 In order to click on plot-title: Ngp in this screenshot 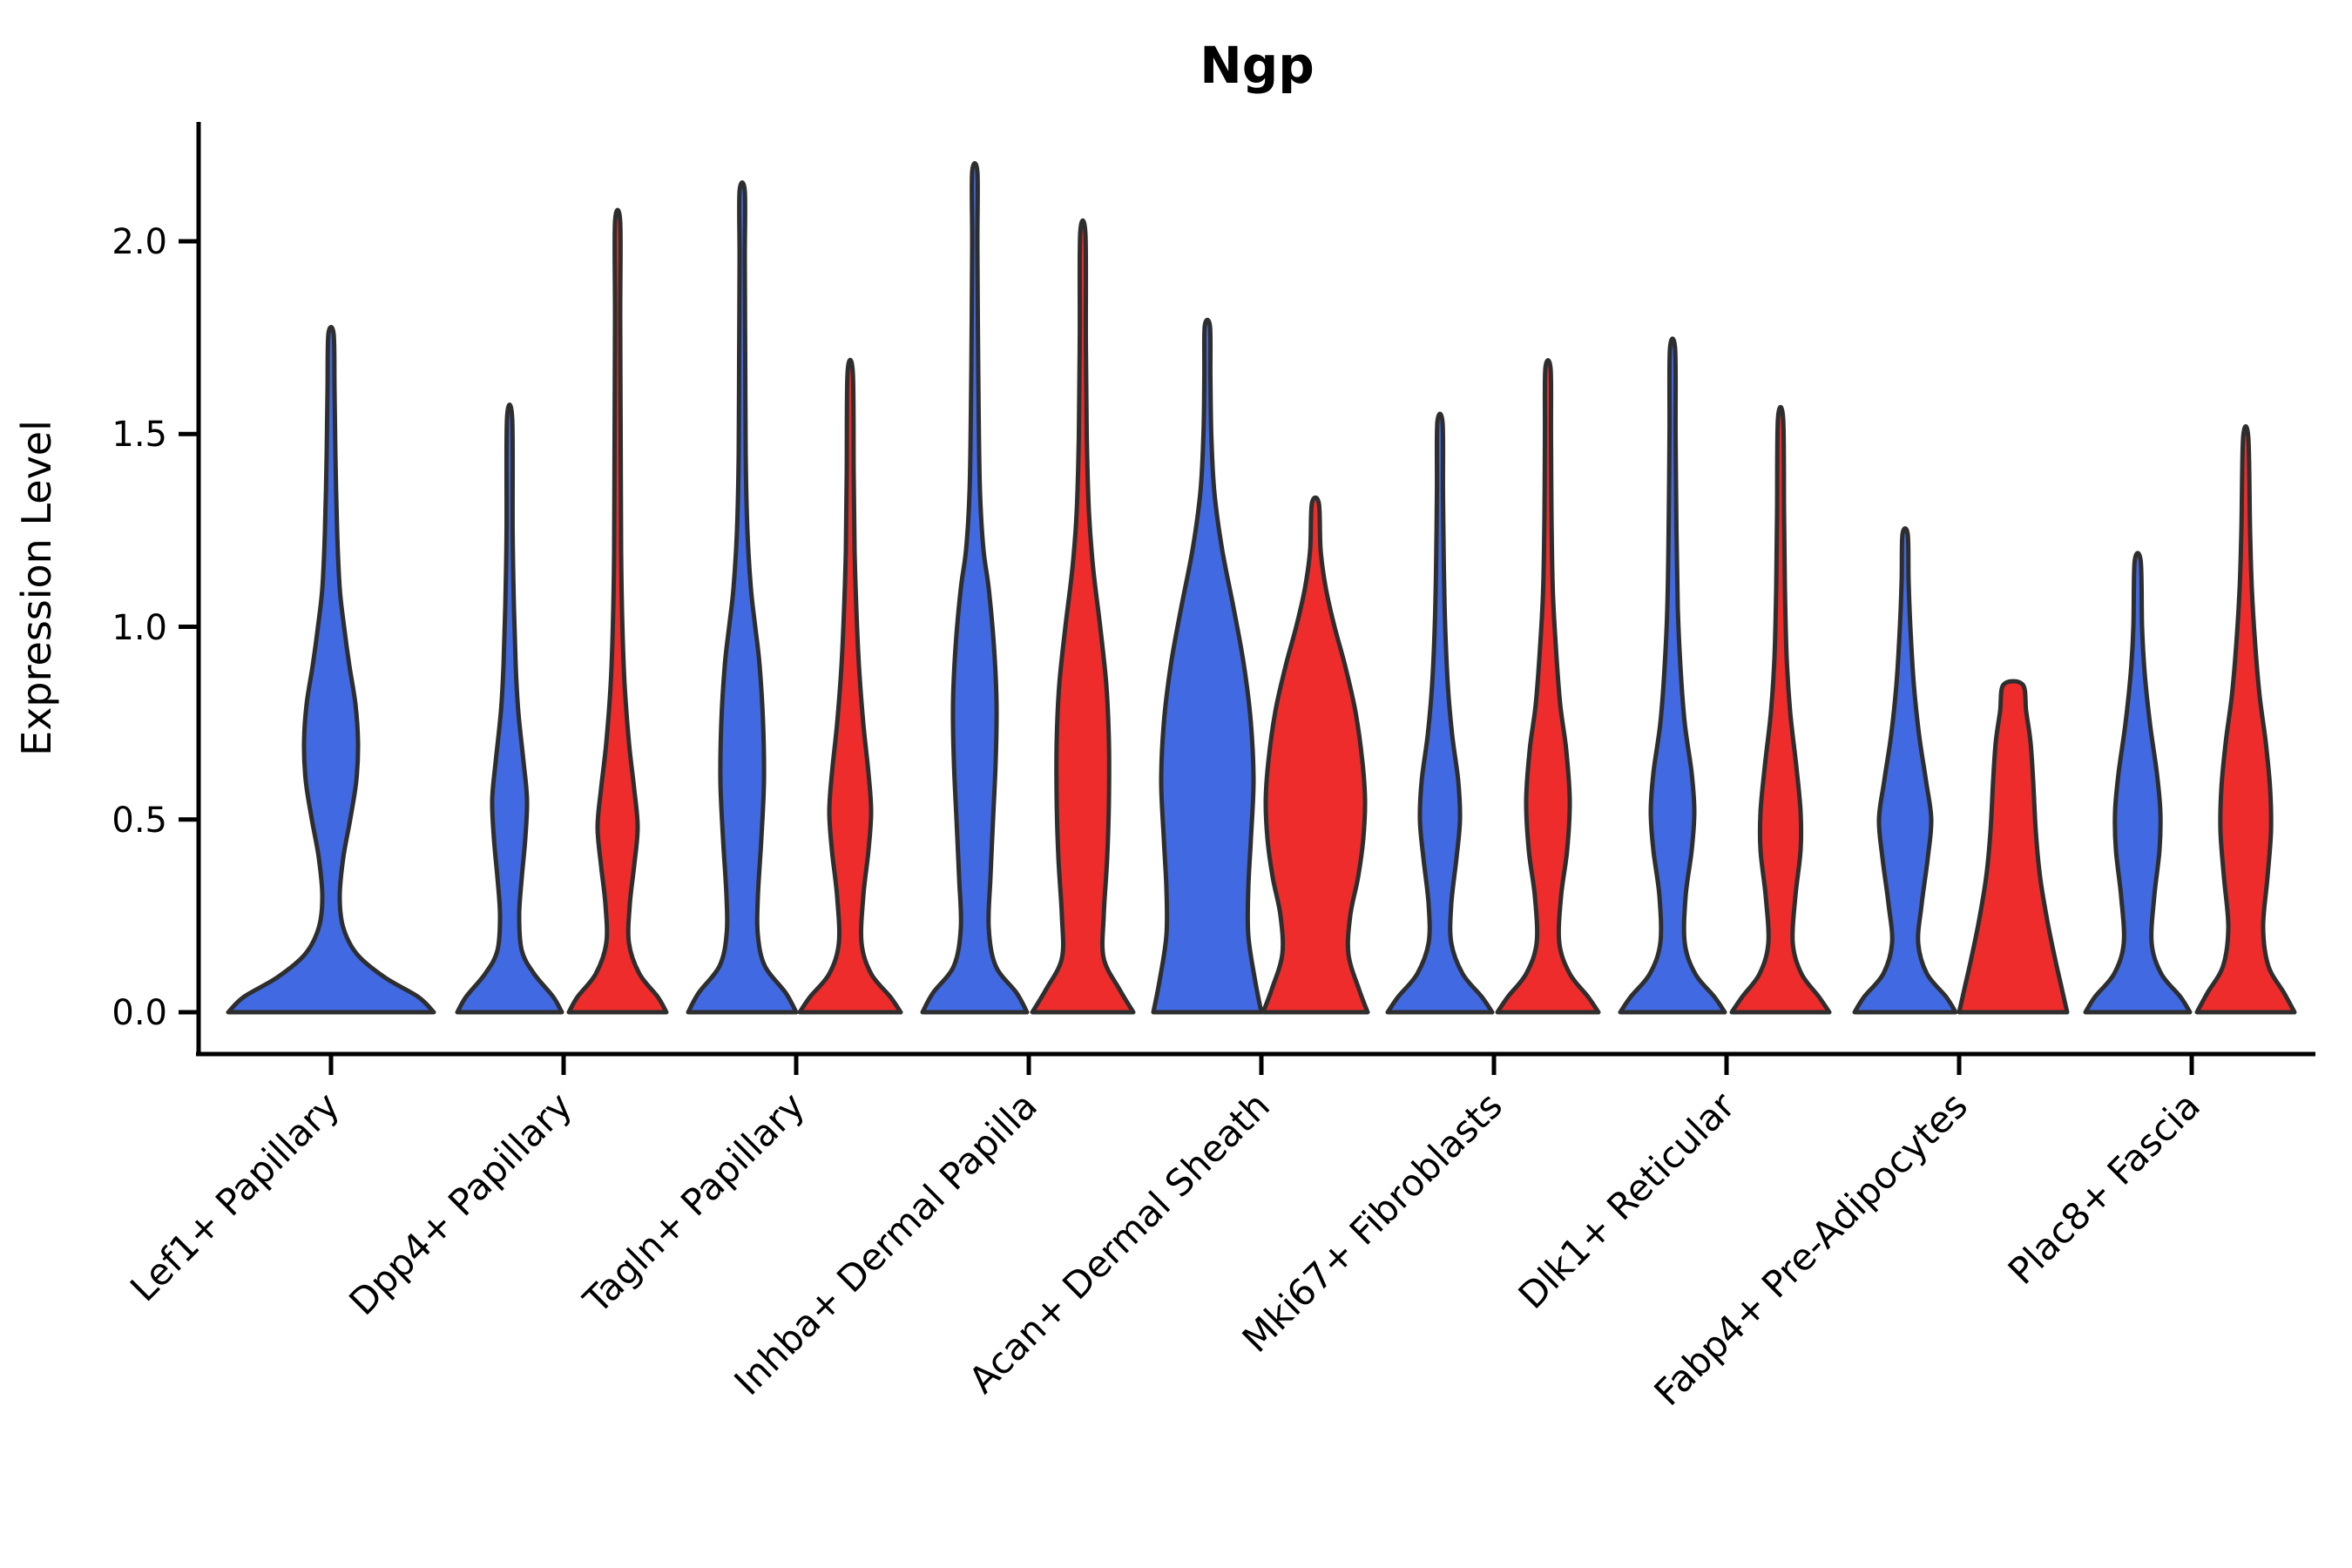, I will do `click(1257, 66)`.